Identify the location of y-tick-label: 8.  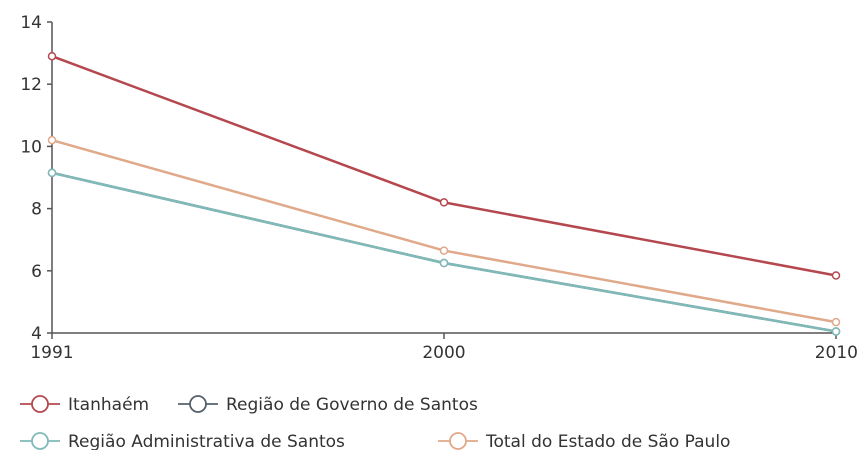
(36, 210).